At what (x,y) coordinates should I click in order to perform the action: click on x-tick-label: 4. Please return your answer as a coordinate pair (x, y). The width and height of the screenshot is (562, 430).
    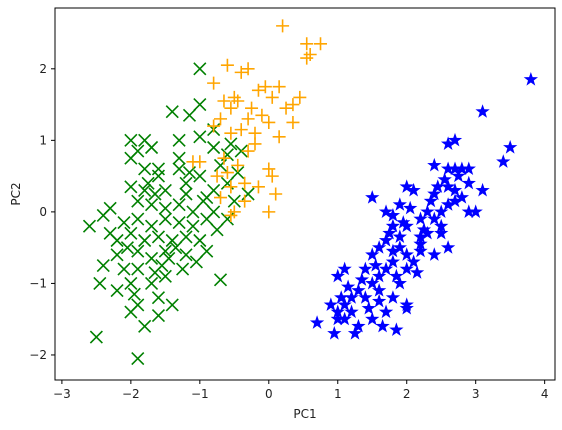
    Looking at the image, I should click on (545, 394).